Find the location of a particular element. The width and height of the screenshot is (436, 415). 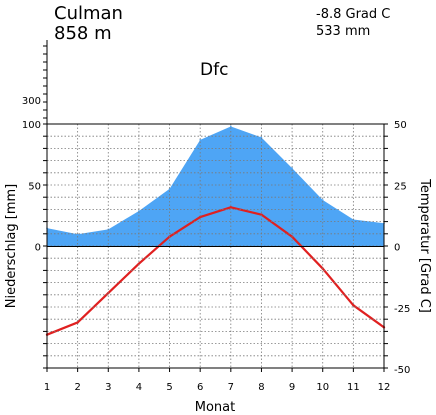

x-tick-label: 2 is located at coordinates (77, 387).